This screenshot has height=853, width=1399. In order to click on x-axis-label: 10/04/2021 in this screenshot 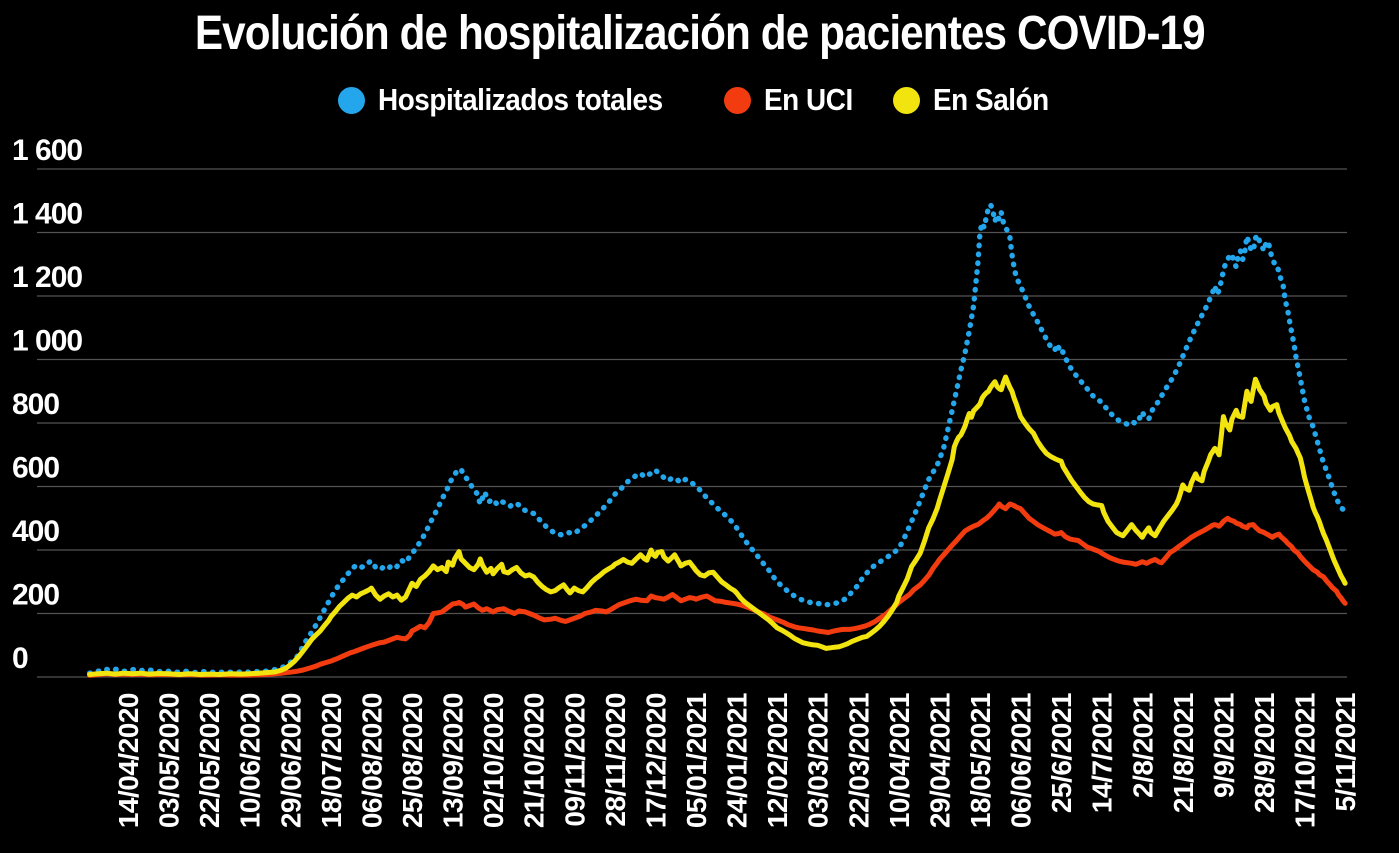, I will do `click(899, 760)`.